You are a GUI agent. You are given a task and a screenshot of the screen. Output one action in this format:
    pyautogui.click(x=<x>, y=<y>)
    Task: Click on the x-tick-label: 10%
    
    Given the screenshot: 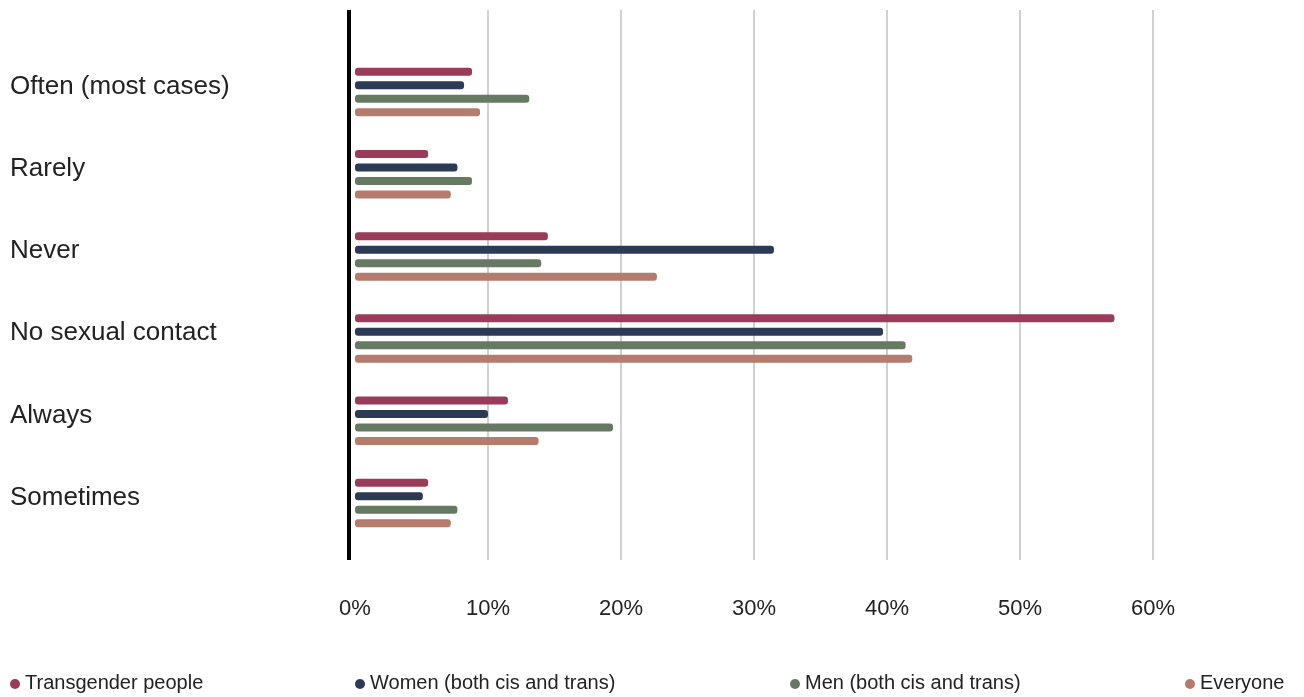 What is the action you would take?
    pyautogui.click(x=488, y=607)
    